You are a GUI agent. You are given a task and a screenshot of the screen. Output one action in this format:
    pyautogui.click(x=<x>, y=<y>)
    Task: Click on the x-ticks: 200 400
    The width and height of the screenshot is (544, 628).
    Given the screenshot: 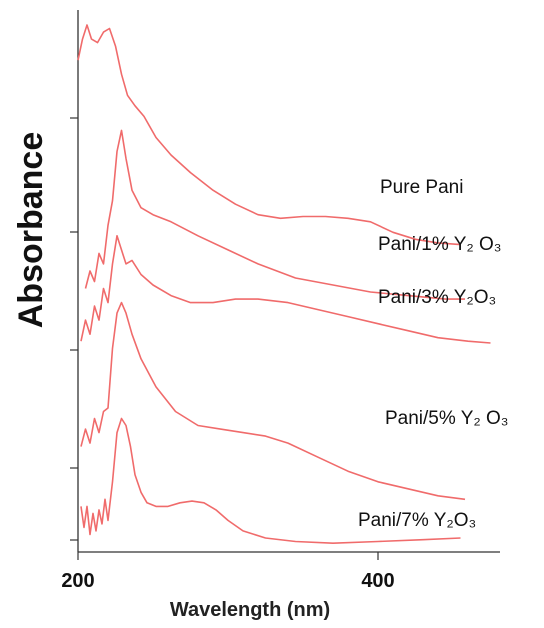 What is the action you would take?
    pyautogui.click(x=228, y=572)
    